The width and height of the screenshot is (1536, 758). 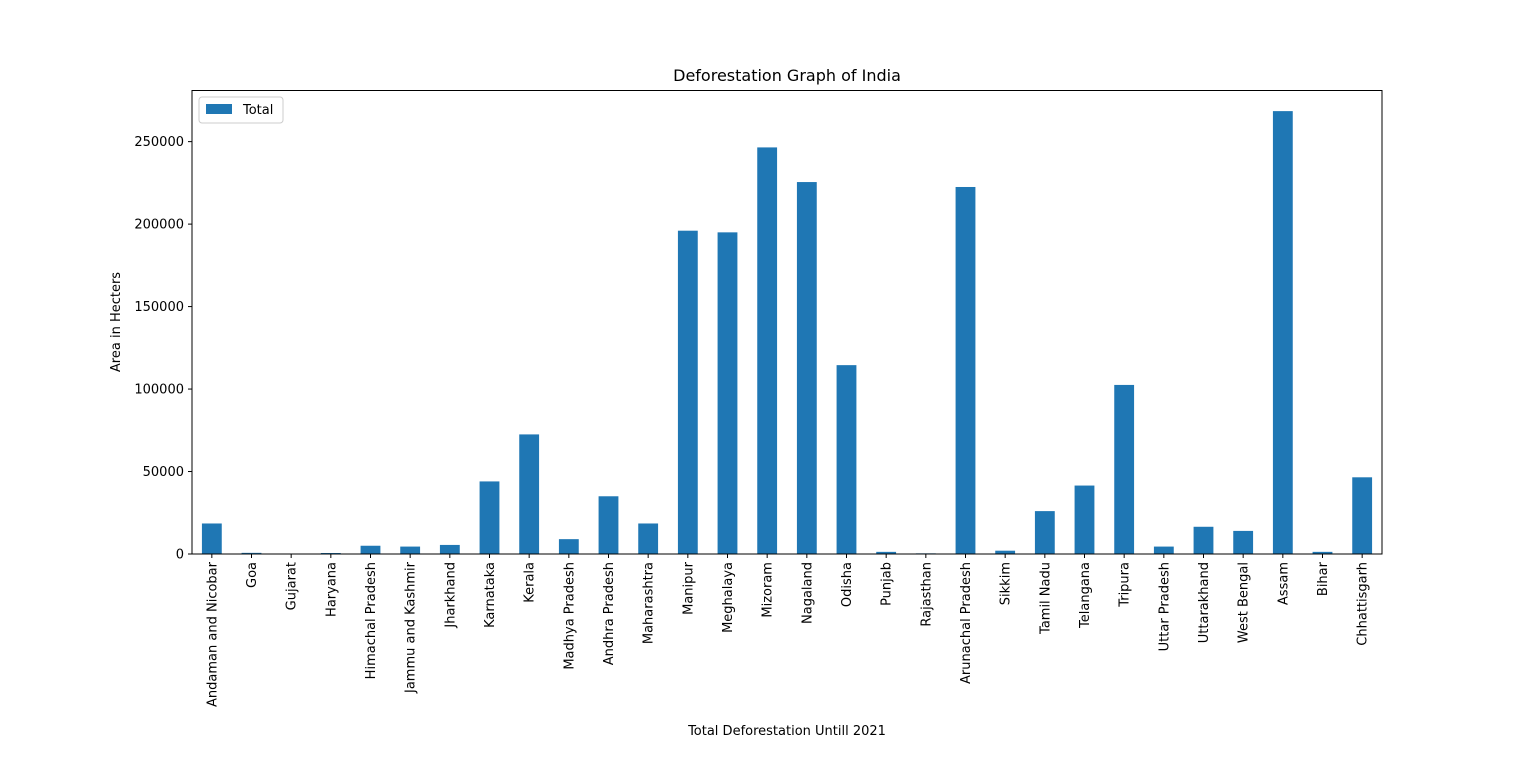 What do you see at coordinates (728, 393) in the screenshot?
I see `bar-meghalaya` at bounding box center [728, 393].